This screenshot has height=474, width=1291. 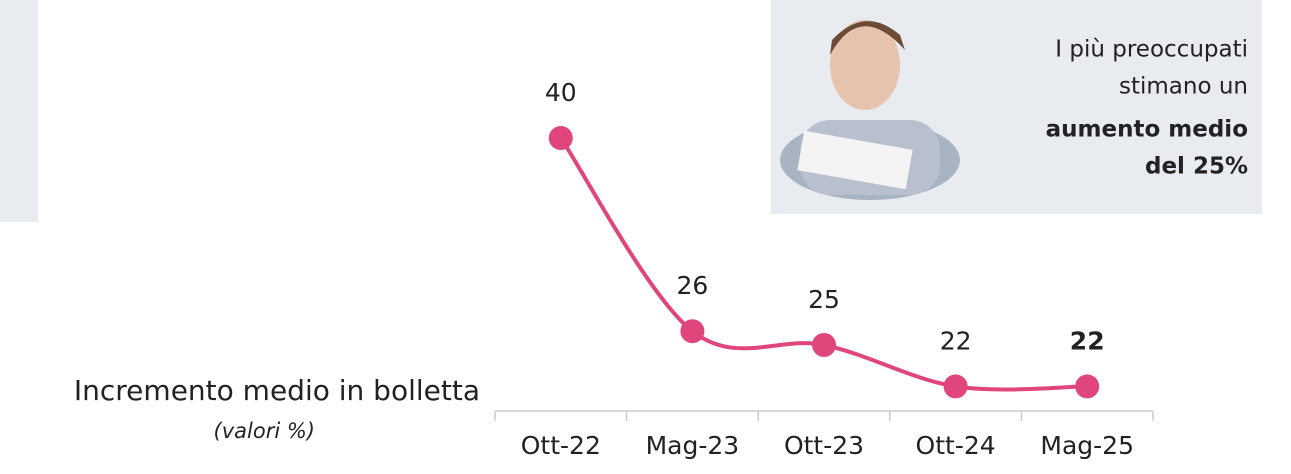 I want to click on axis-sublabel: (valori %), so click(x=264, y=431).